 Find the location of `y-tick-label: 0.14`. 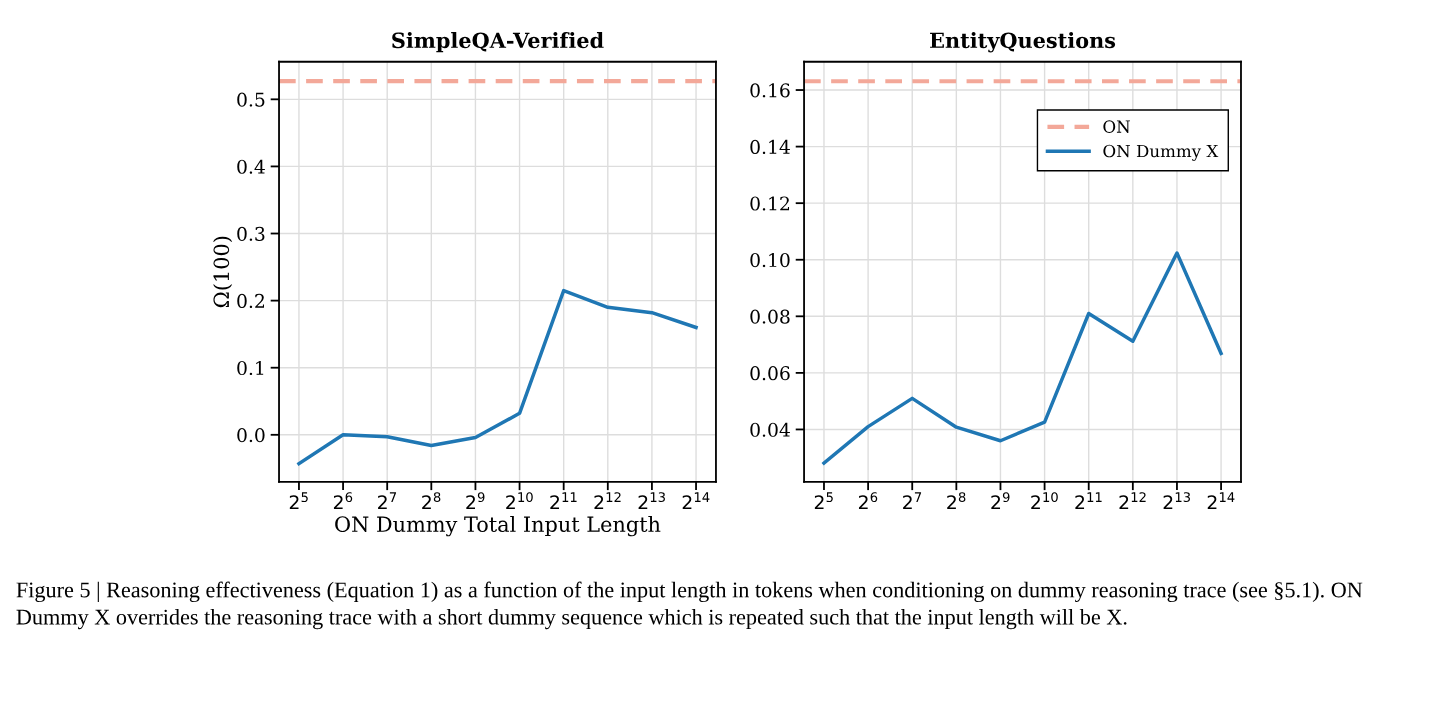

y-tick-label: 0.14 is located at coordinates (770, 146).